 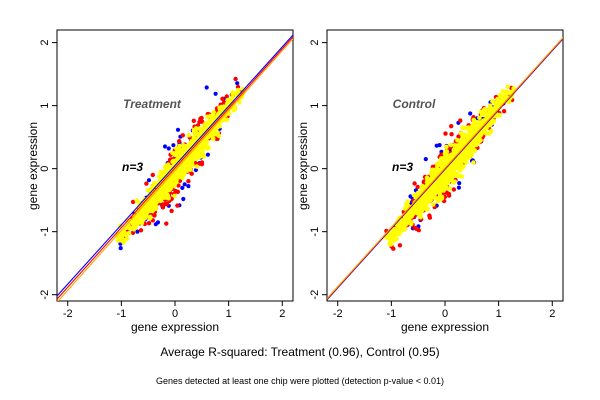 I want to click on y-tick-label: 1, so click(x=315, y=106).